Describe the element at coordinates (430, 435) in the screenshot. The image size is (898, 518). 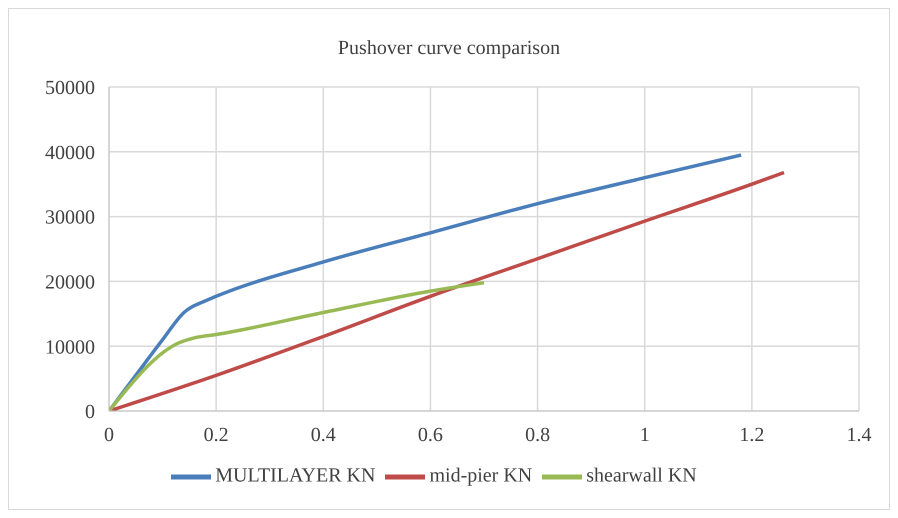
I see `x-tick-label: 0.6` at that location.